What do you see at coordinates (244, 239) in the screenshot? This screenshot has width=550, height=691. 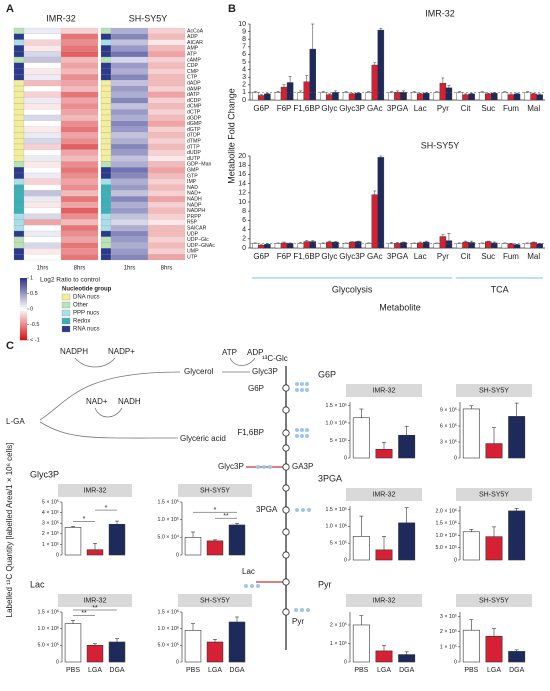 I see `y-tick-label: 2` at bounding box center [244, 239].